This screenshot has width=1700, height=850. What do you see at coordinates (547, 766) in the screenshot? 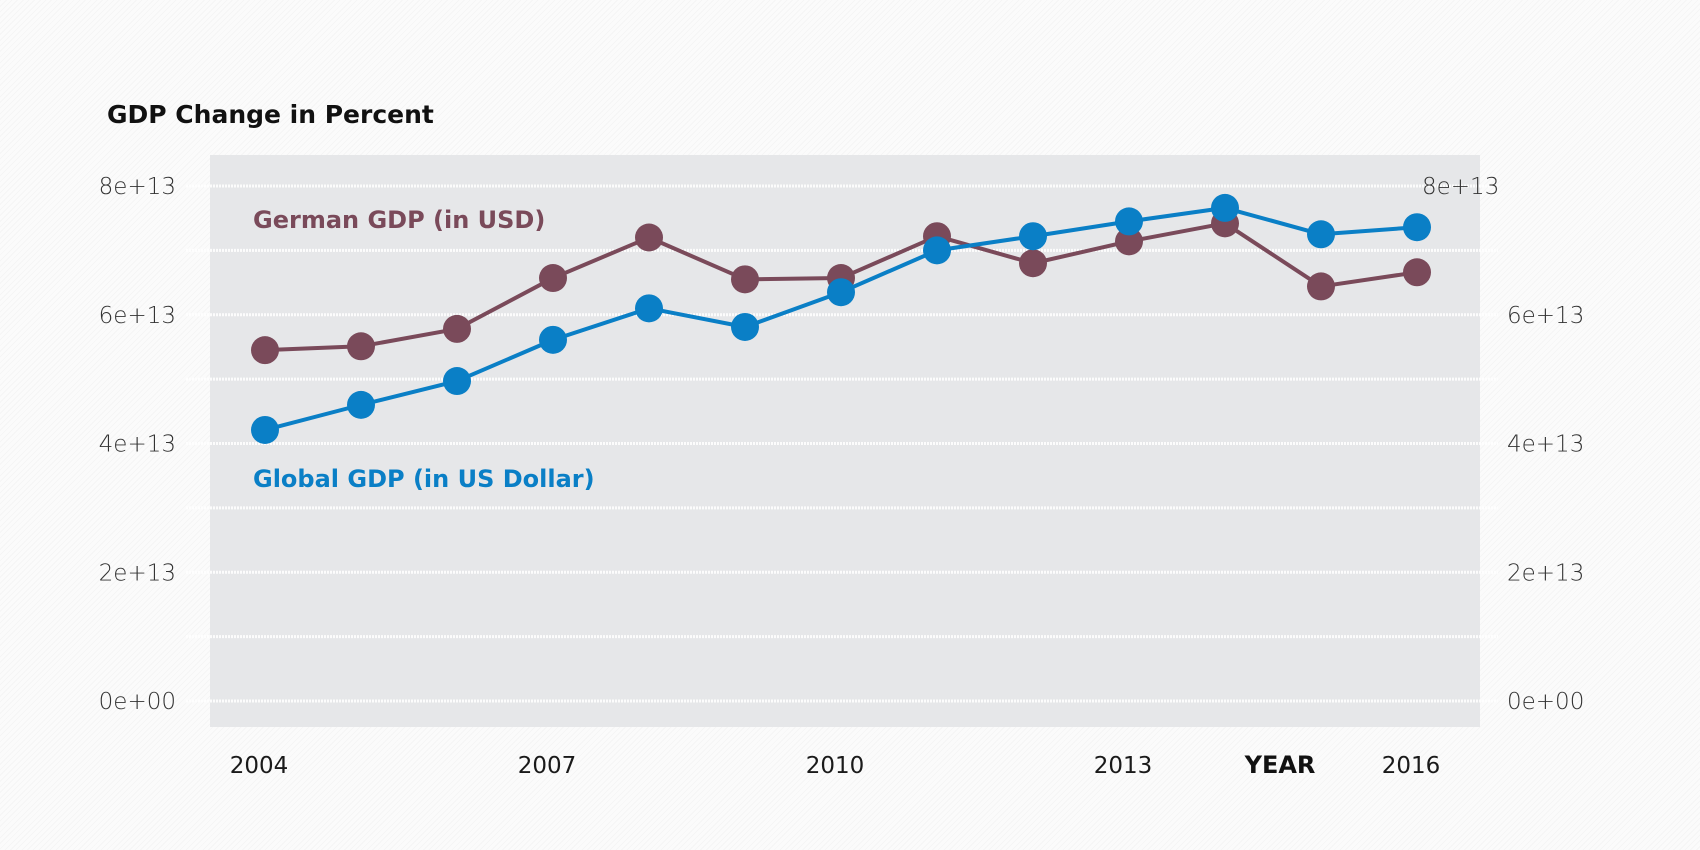
I see `x-tick-label: 2007` at bounding box center [547, 766].